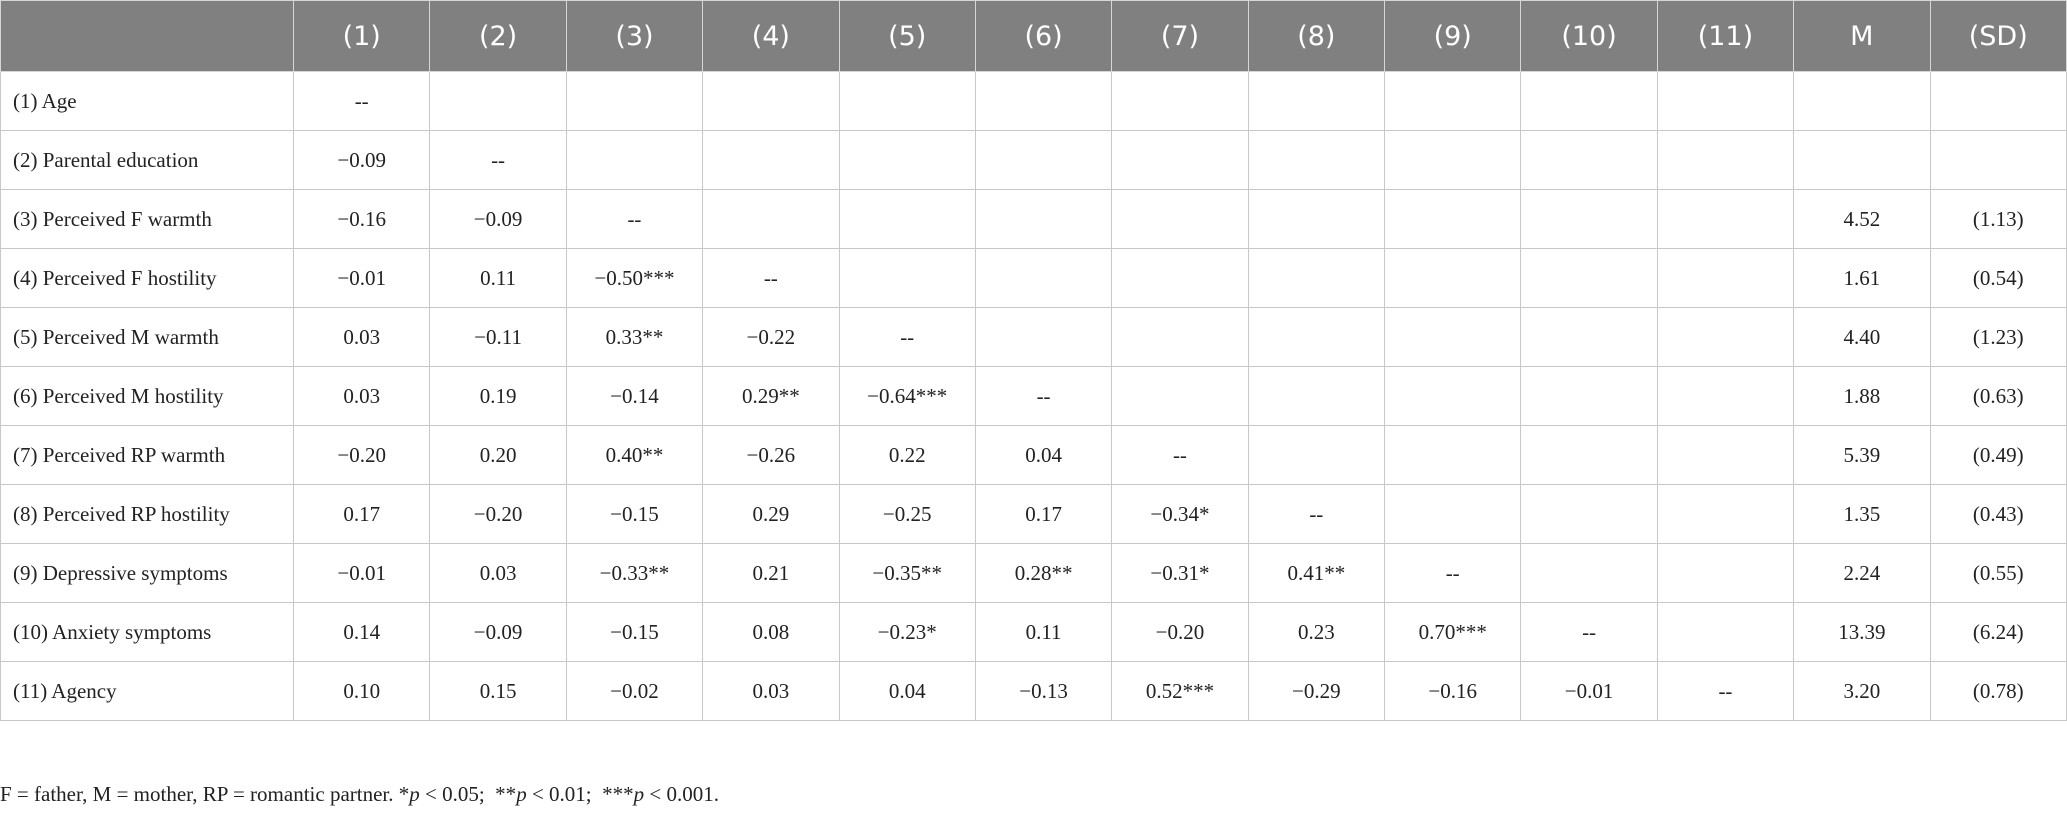 This screenshot has height=822, width=2067. What do you see at coordinates (1998, 396) in the screenshot?
I see `sd-cell: (0.63)` at bounding box center [1998, 396].